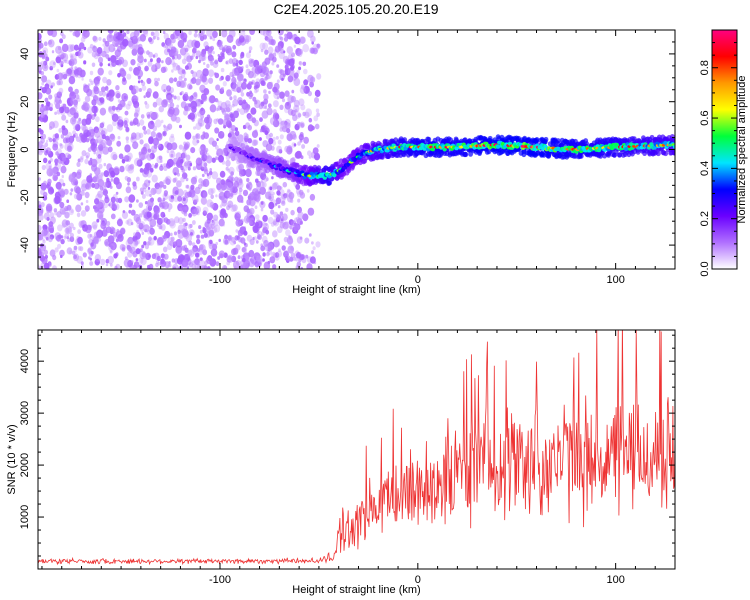 The height and width of the screenshot is (600, 750). I want to click on spectrogram-y-tick-label: 40, so click(25, 54).